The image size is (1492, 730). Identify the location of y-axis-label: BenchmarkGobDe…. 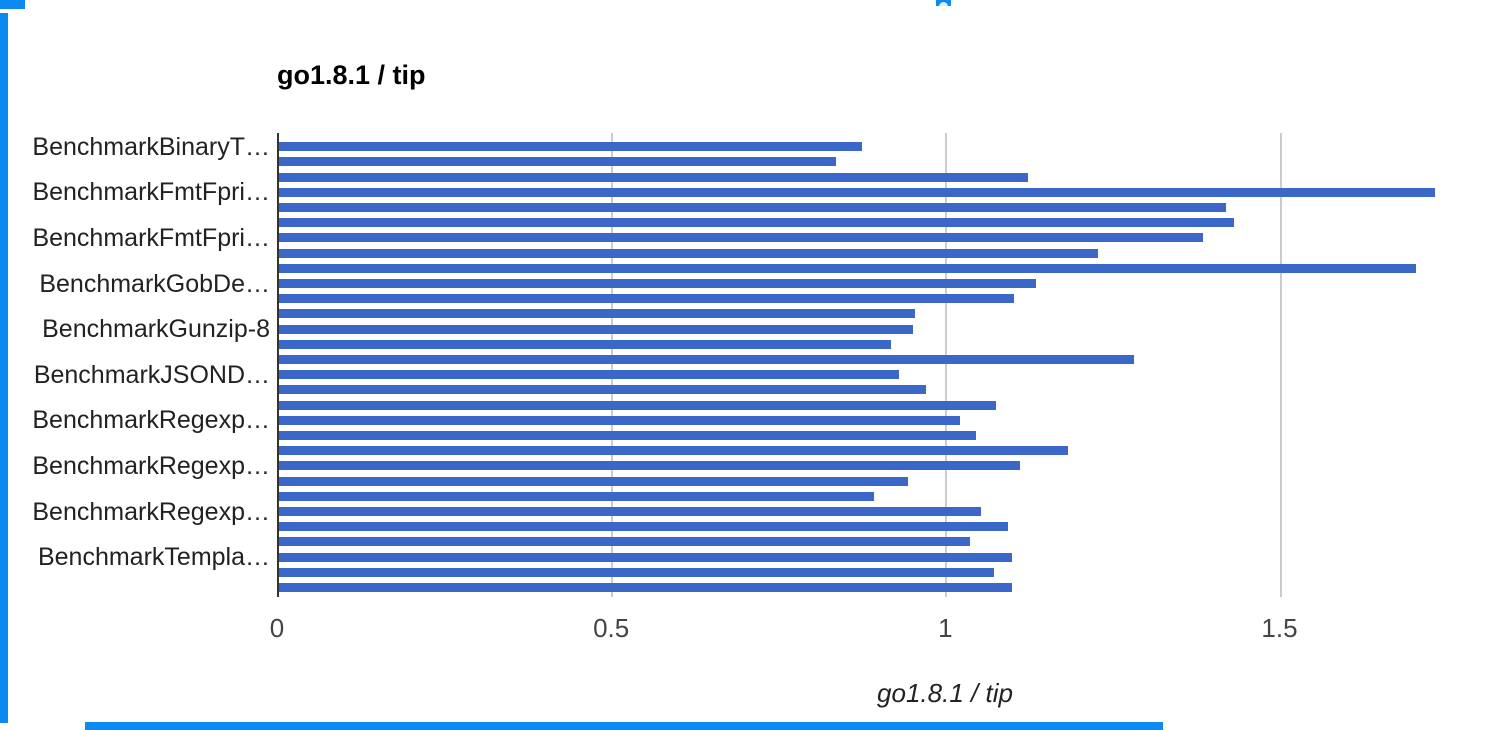
(154, 283).